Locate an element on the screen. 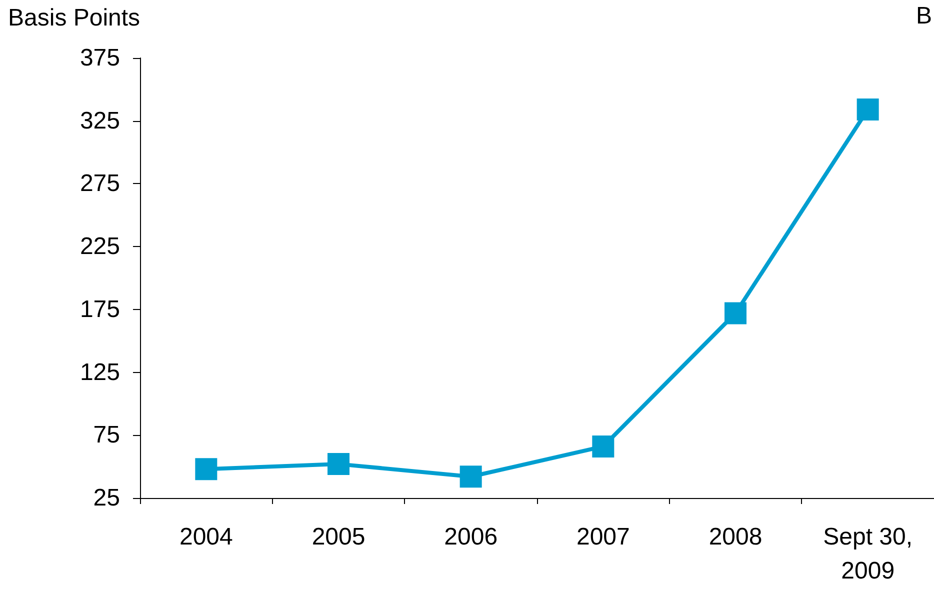 This screenshot has width=934, height=593. y-axis-title: Basis Points is located at coordinates (74, 18).